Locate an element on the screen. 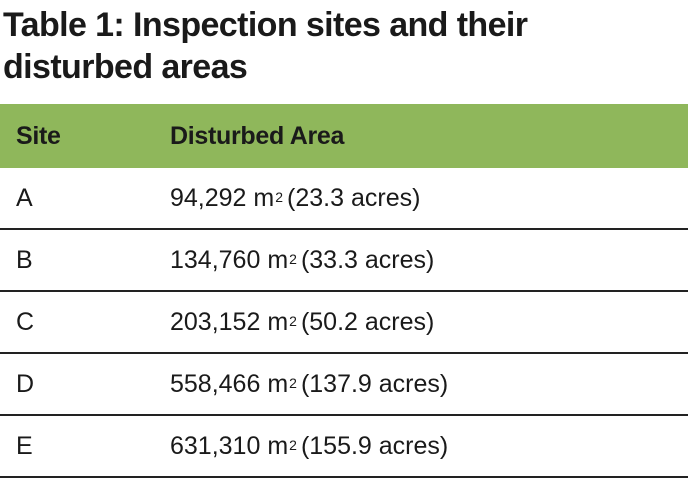  column-header-disturbed-area: Disturbed Area is located at coordinates (257, 135).